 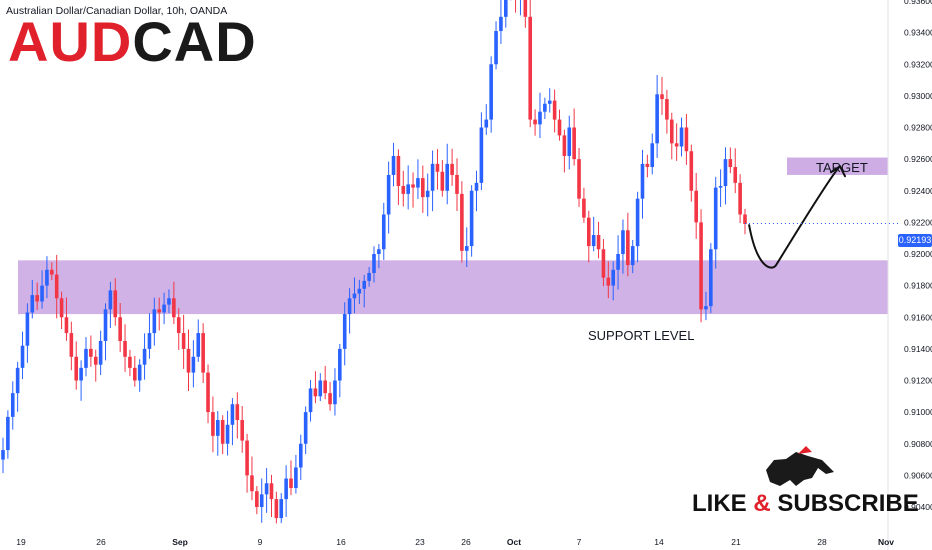 I want to click on title-base-currency: AUD, so click(x=70, y=41).